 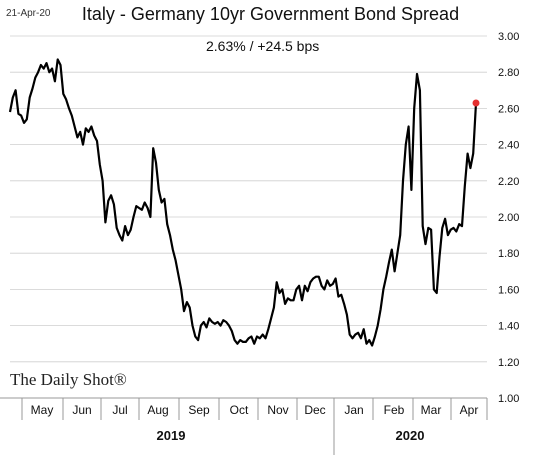 I want to click on y-tick-label: 2.60, so click(x=508, y=109).